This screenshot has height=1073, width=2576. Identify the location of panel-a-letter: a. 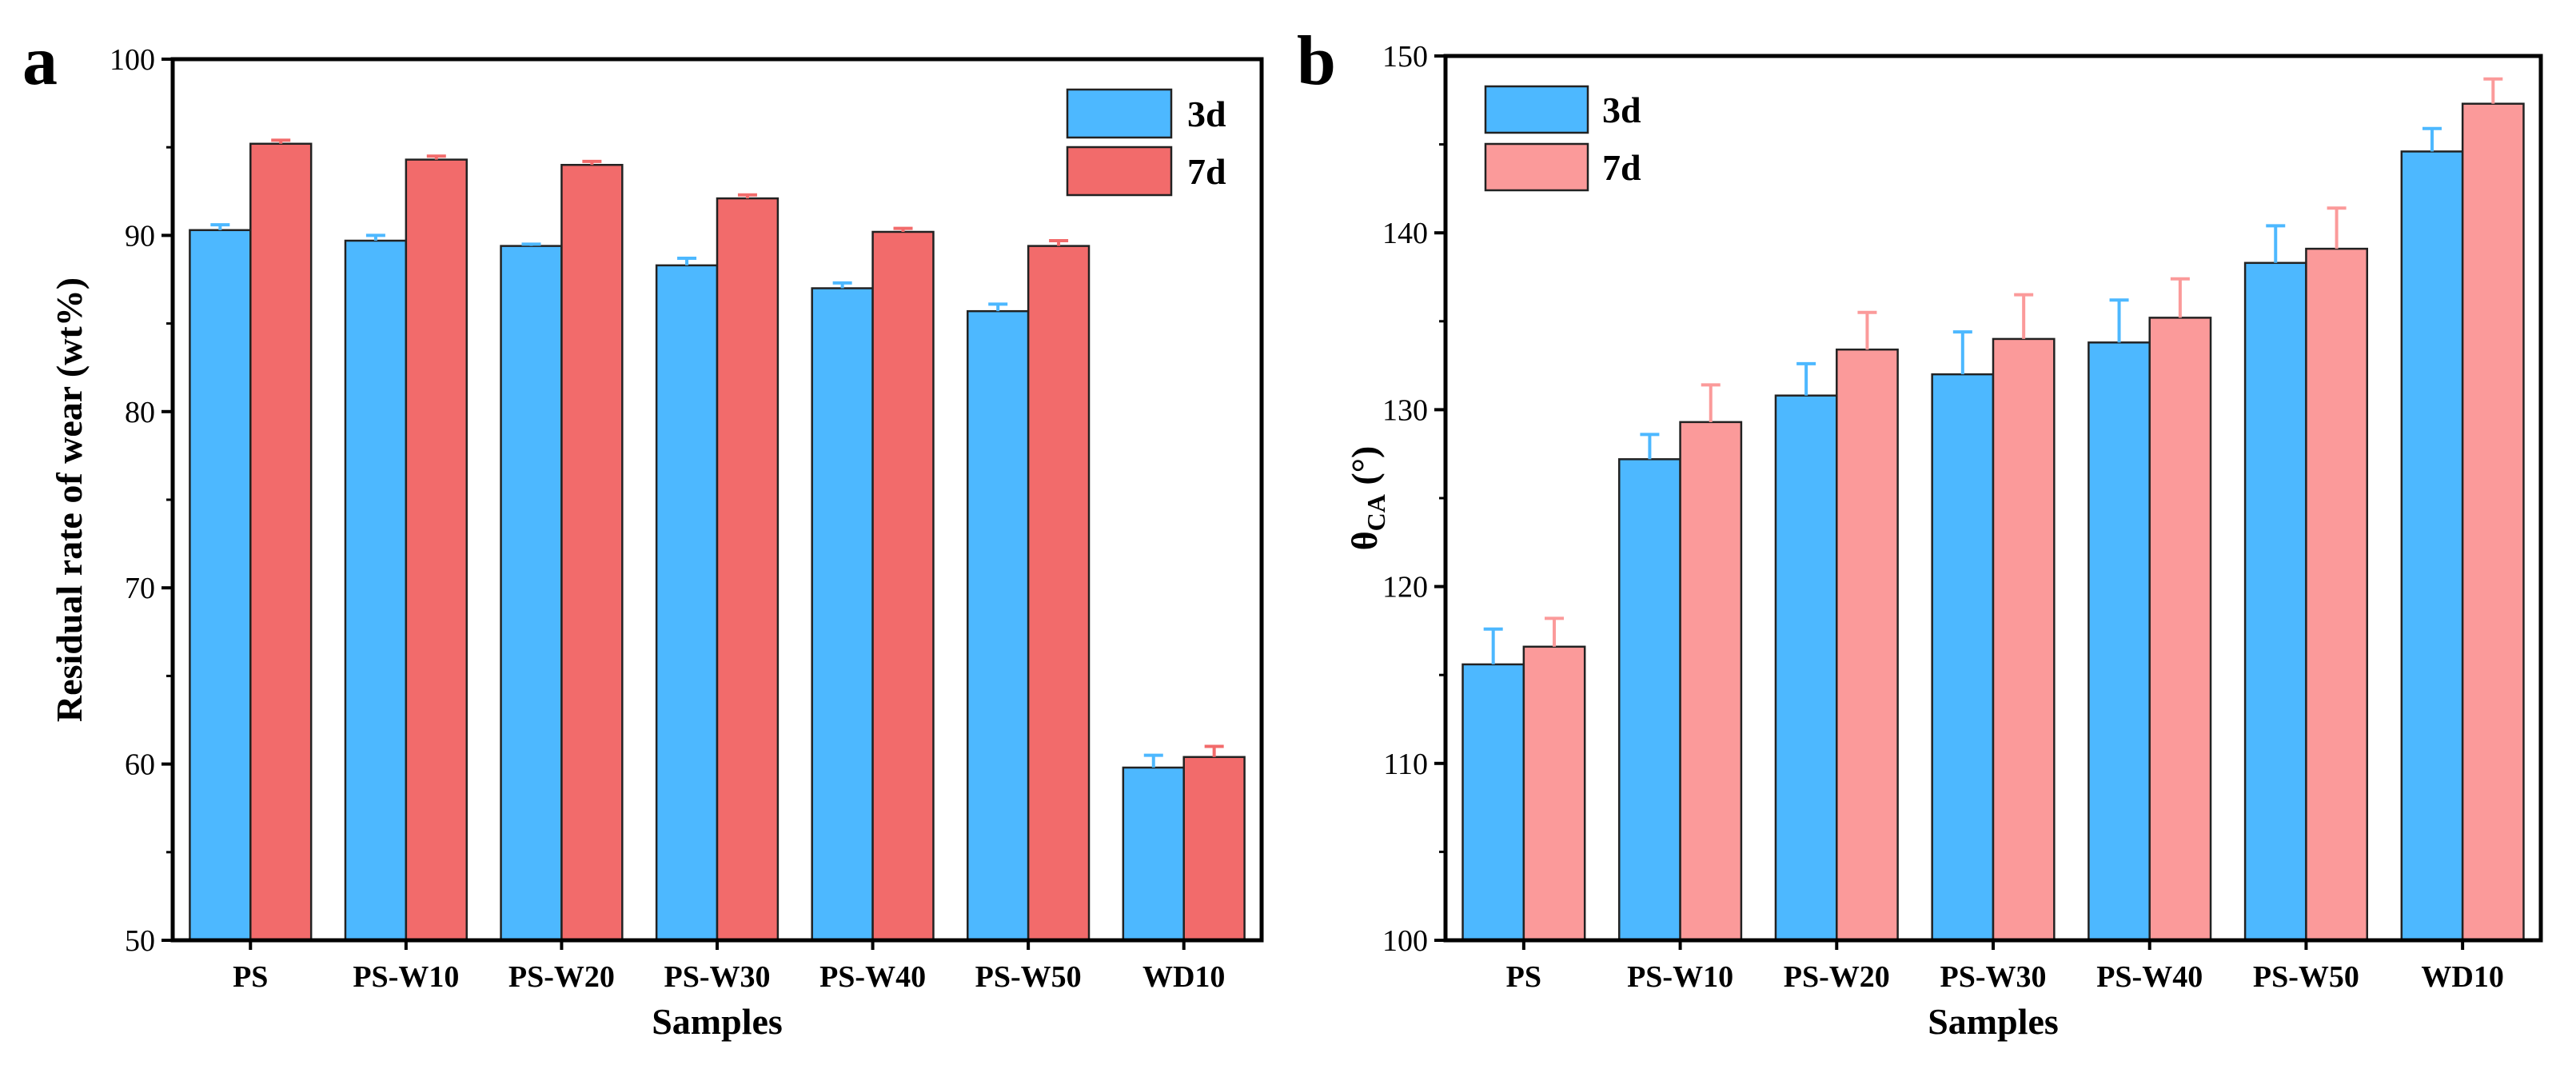
(40, 61).